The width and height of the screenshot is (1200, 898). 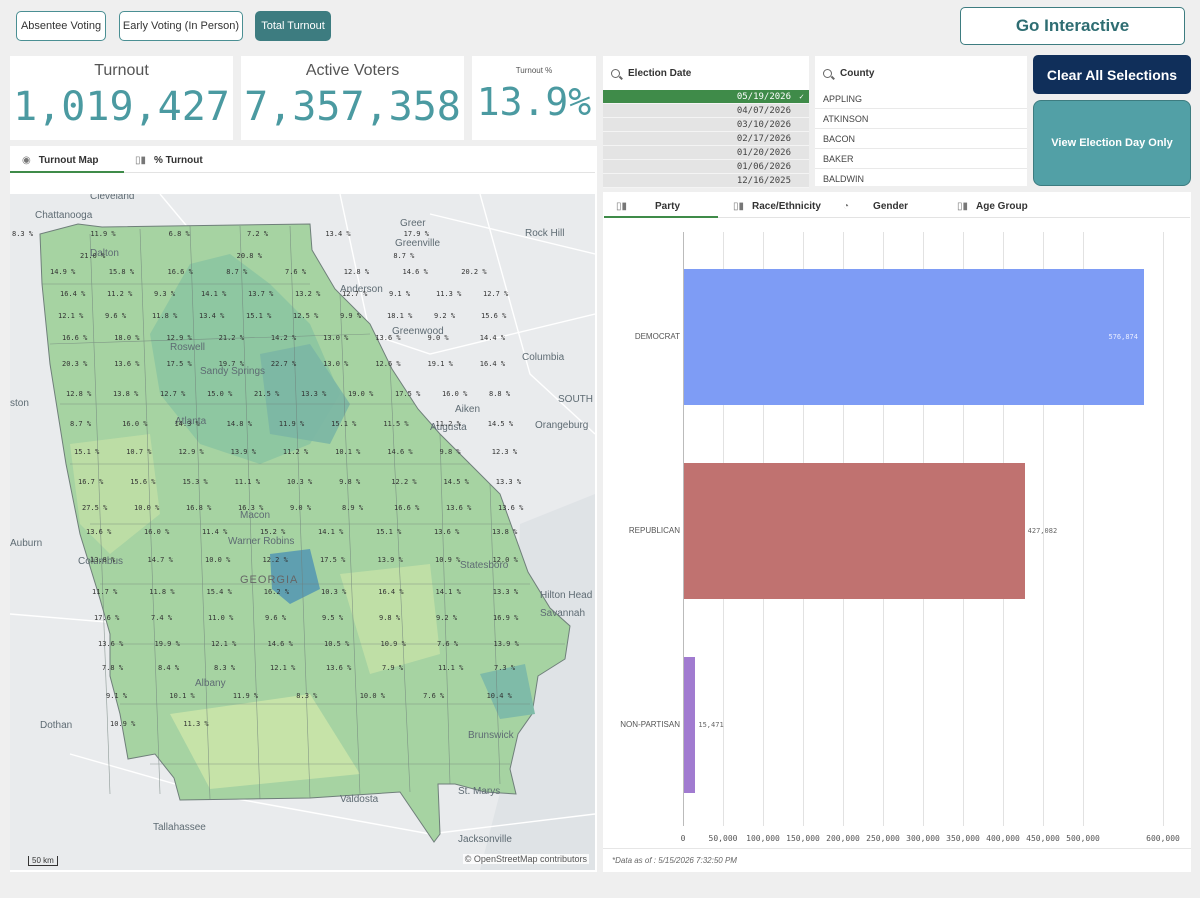 What do you see at coordinates (63, 272) in the screenshot?
I see `county-value-label: 14.9 %` at bounding box center [63, 272].